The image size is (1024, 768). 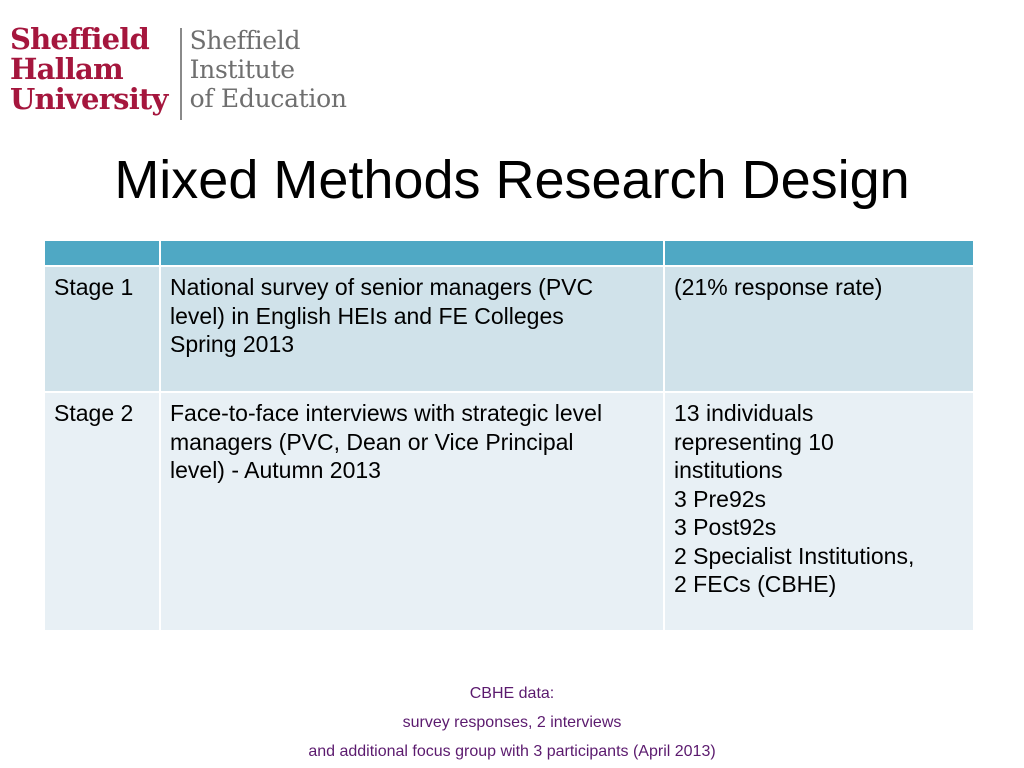 I want to click on logo-line: University, so click(x=89, y=99).